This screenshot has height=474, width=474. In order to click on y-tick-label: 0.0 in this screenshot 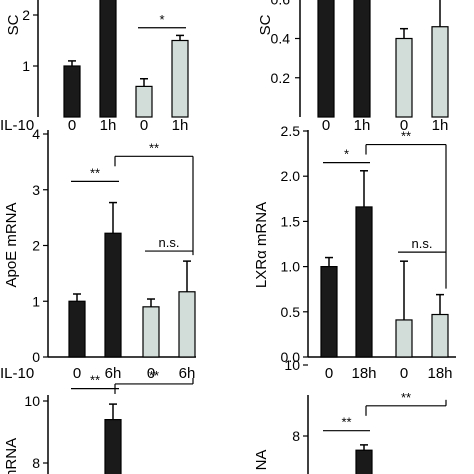, I will do `click(291, 357)`.